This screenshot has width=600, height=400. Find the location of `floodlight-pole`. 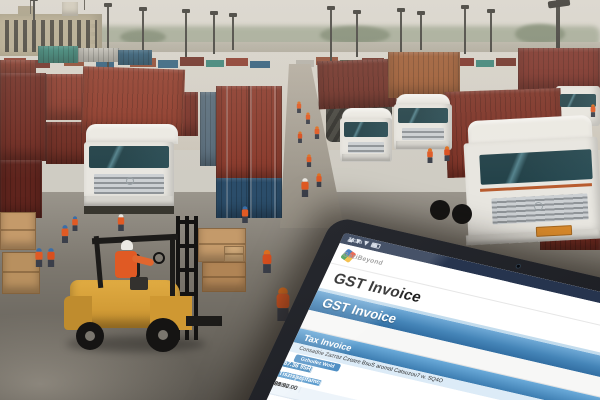

floodlight-pole is located at coordinates (558, 32).